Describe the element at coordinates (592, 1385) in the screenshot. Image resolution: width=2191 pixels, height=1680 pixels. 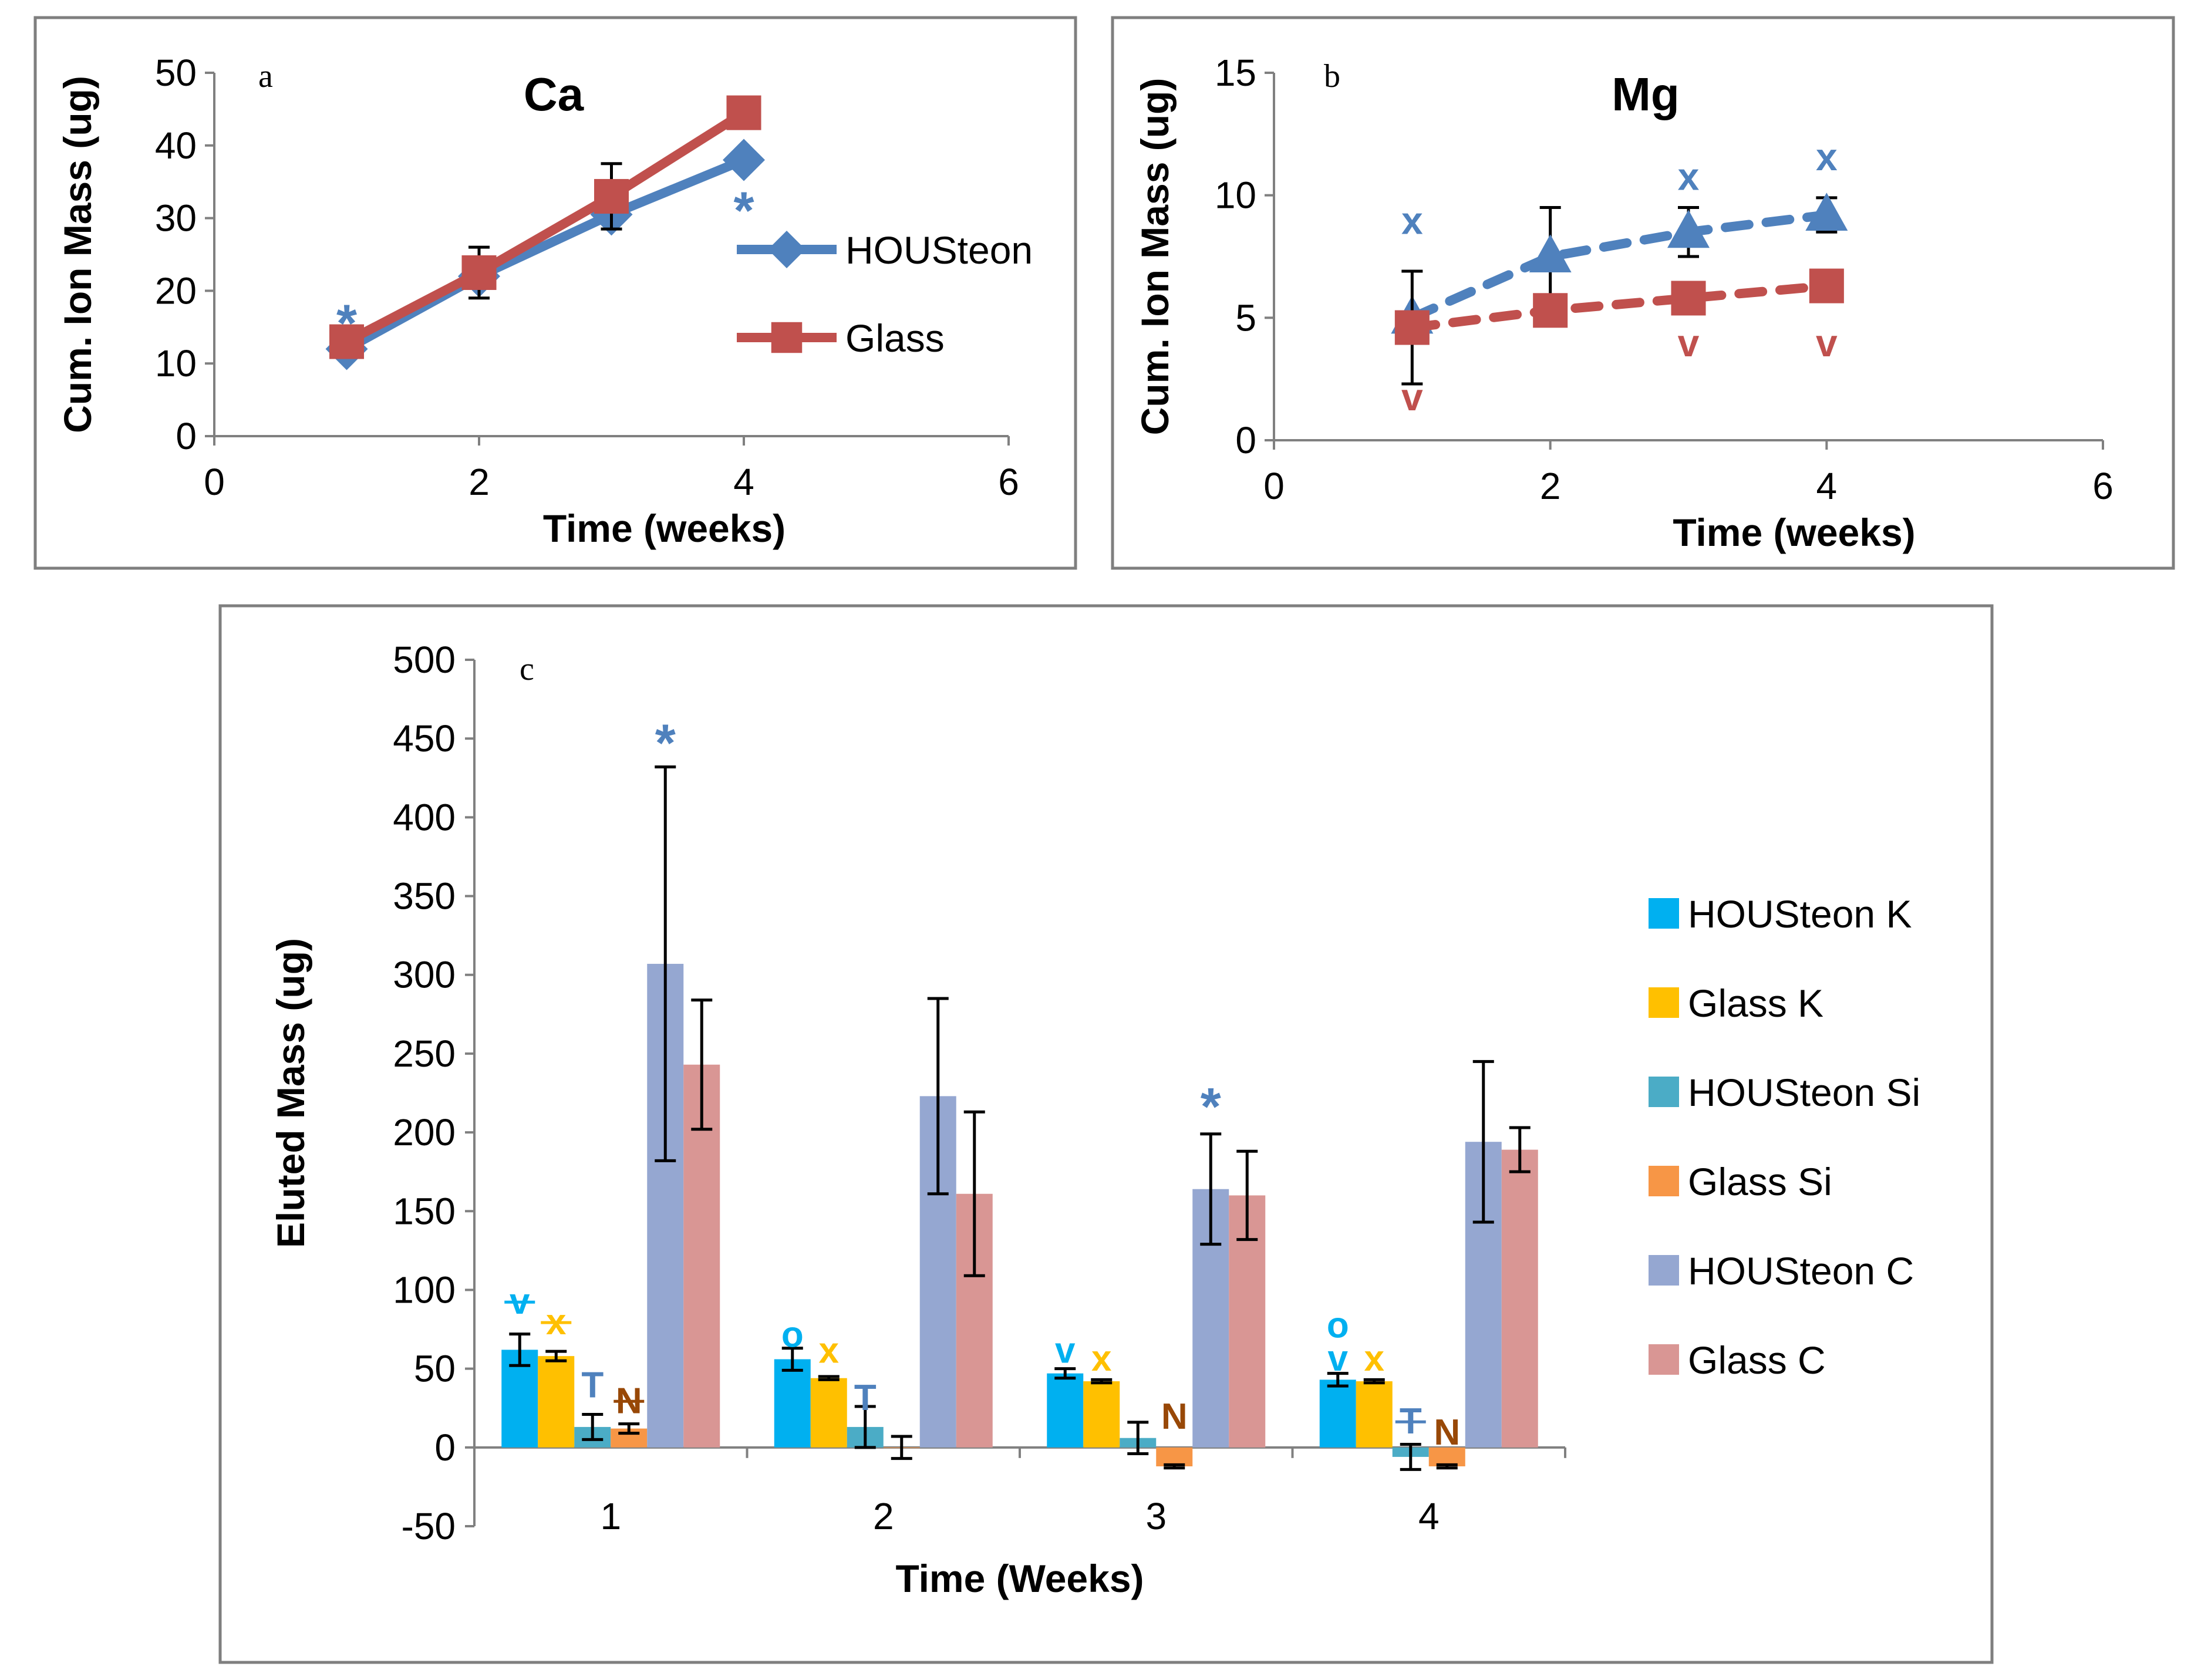
I see `significance-mark: T` at that location.